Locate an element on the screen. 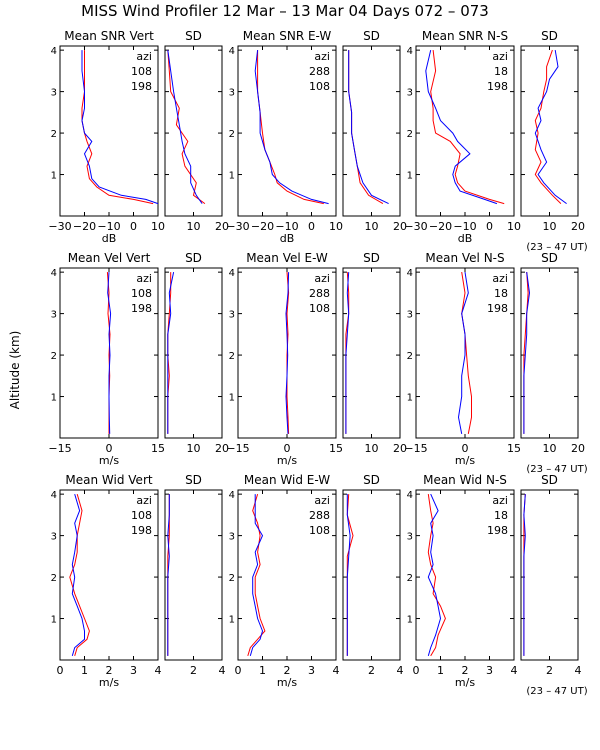  x-tick-label: −10 is located at coordinates (108, 226).